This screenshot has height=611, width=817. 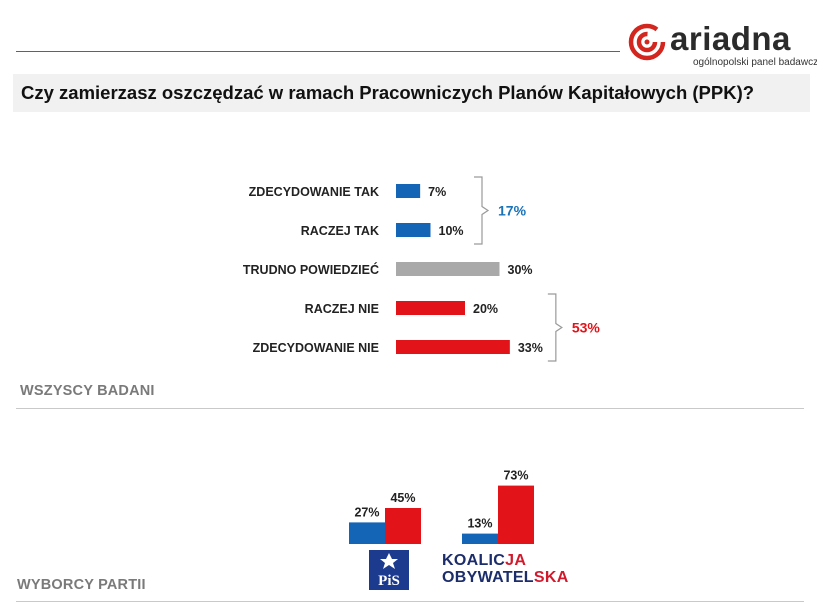 What do you see at coordinates (389, 581) in the screenshot?
I see `pis-logo-text: PiS` at bounding box center [389, 581].